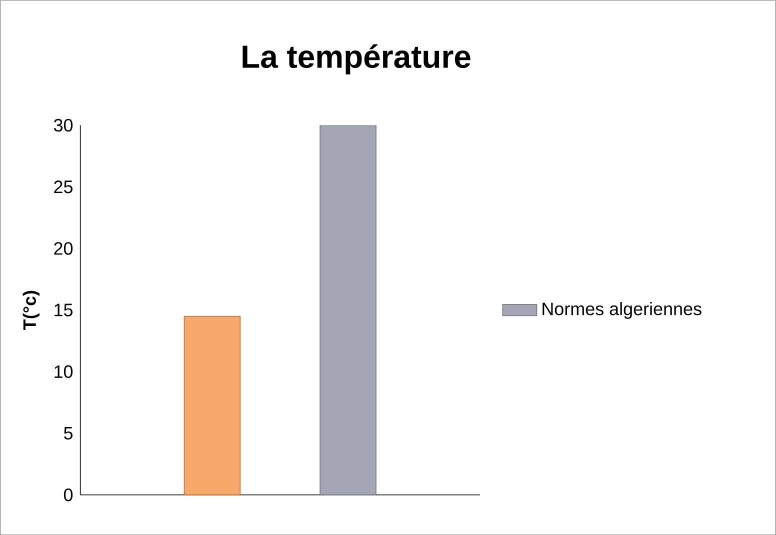 The image size is (776, 535). Describe the element at coordinates (63, 125) in the screenshot. I see `y-tick-label: 30` at that location.